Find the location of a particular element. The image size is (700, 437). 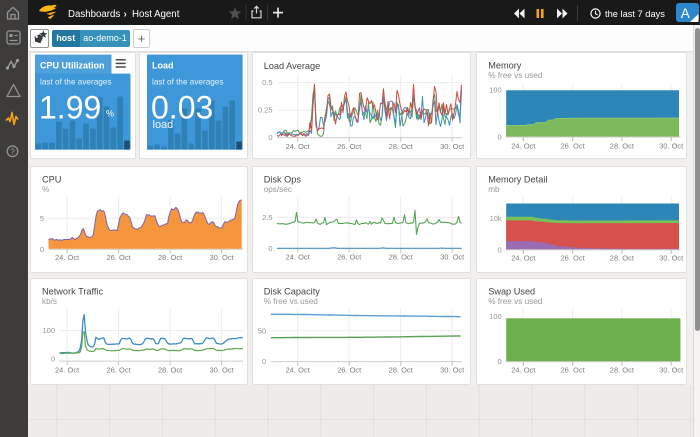

svg-text: Dashboards is located at coordinates (94, 14).